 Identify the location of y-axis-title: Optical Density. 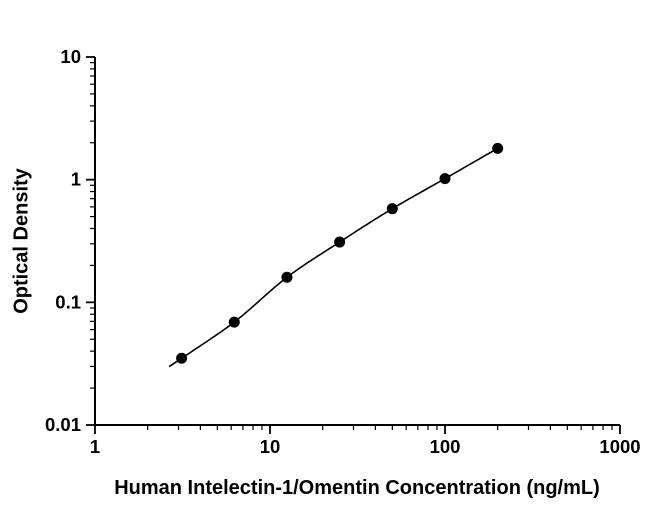
(21, 241).